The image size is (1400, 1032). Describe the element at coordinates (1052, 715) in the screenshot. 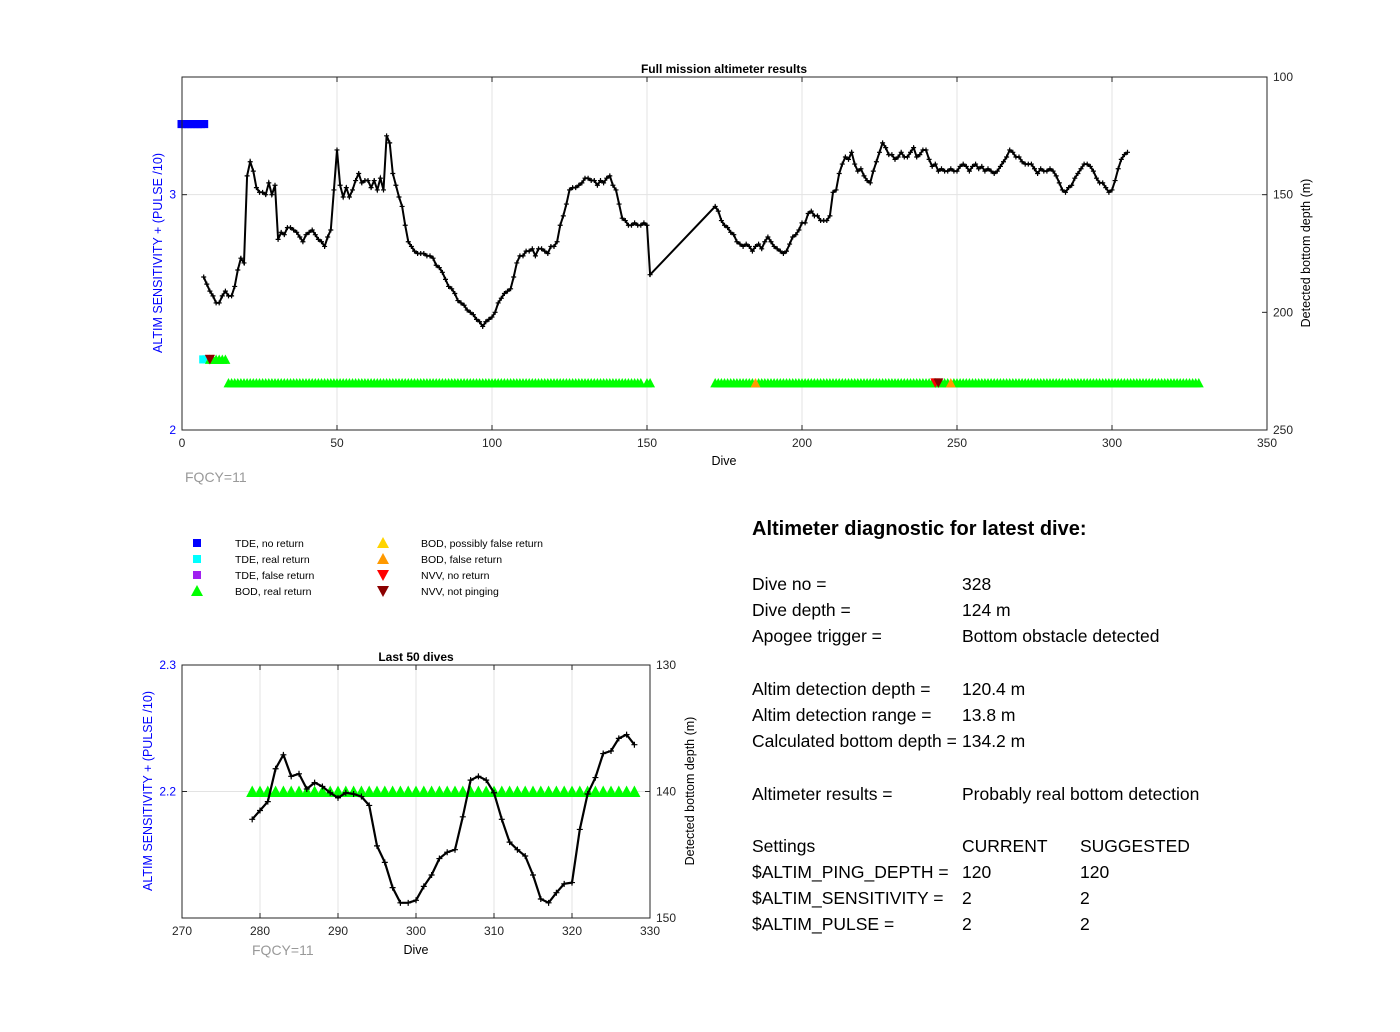

I see `altim-range-row: Altim detection range = 13.8 m` at that location.